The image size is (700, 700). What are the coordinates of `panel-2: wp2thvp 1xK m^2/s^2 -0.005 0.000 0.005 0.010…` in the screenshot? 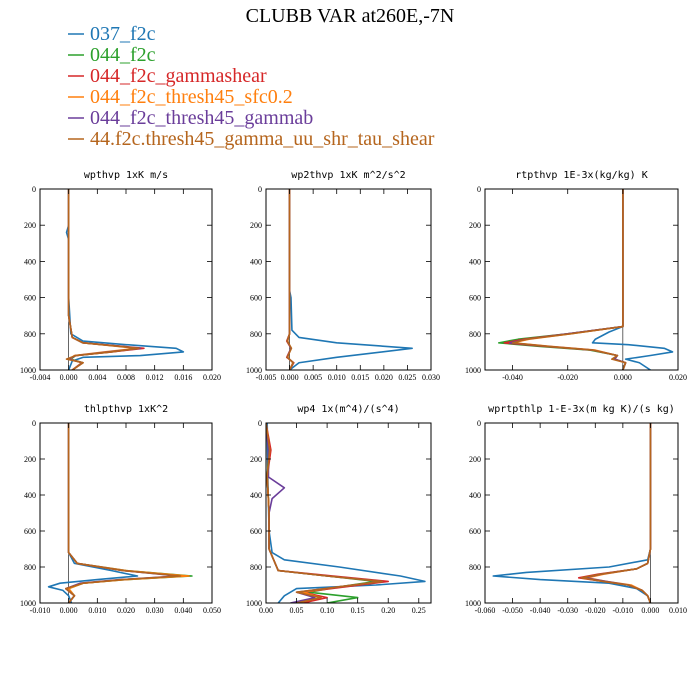 It's located at (343, 276).